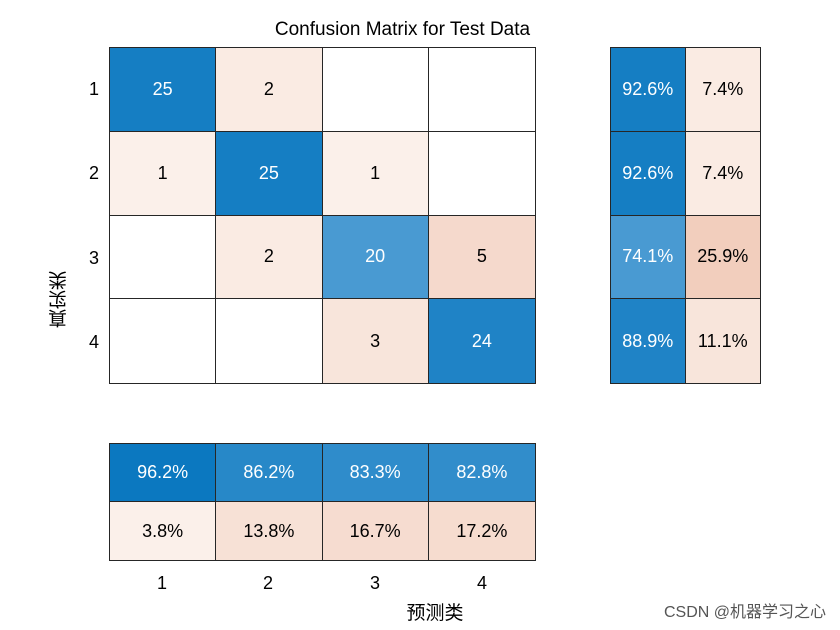 Image resolution: width=840 pixels, height=630 pixels. What do you see at coordinates (163, 531) in the screenshot?
I see `col-incorrect-cell: 3.8%` at bounding box center [163, 531].